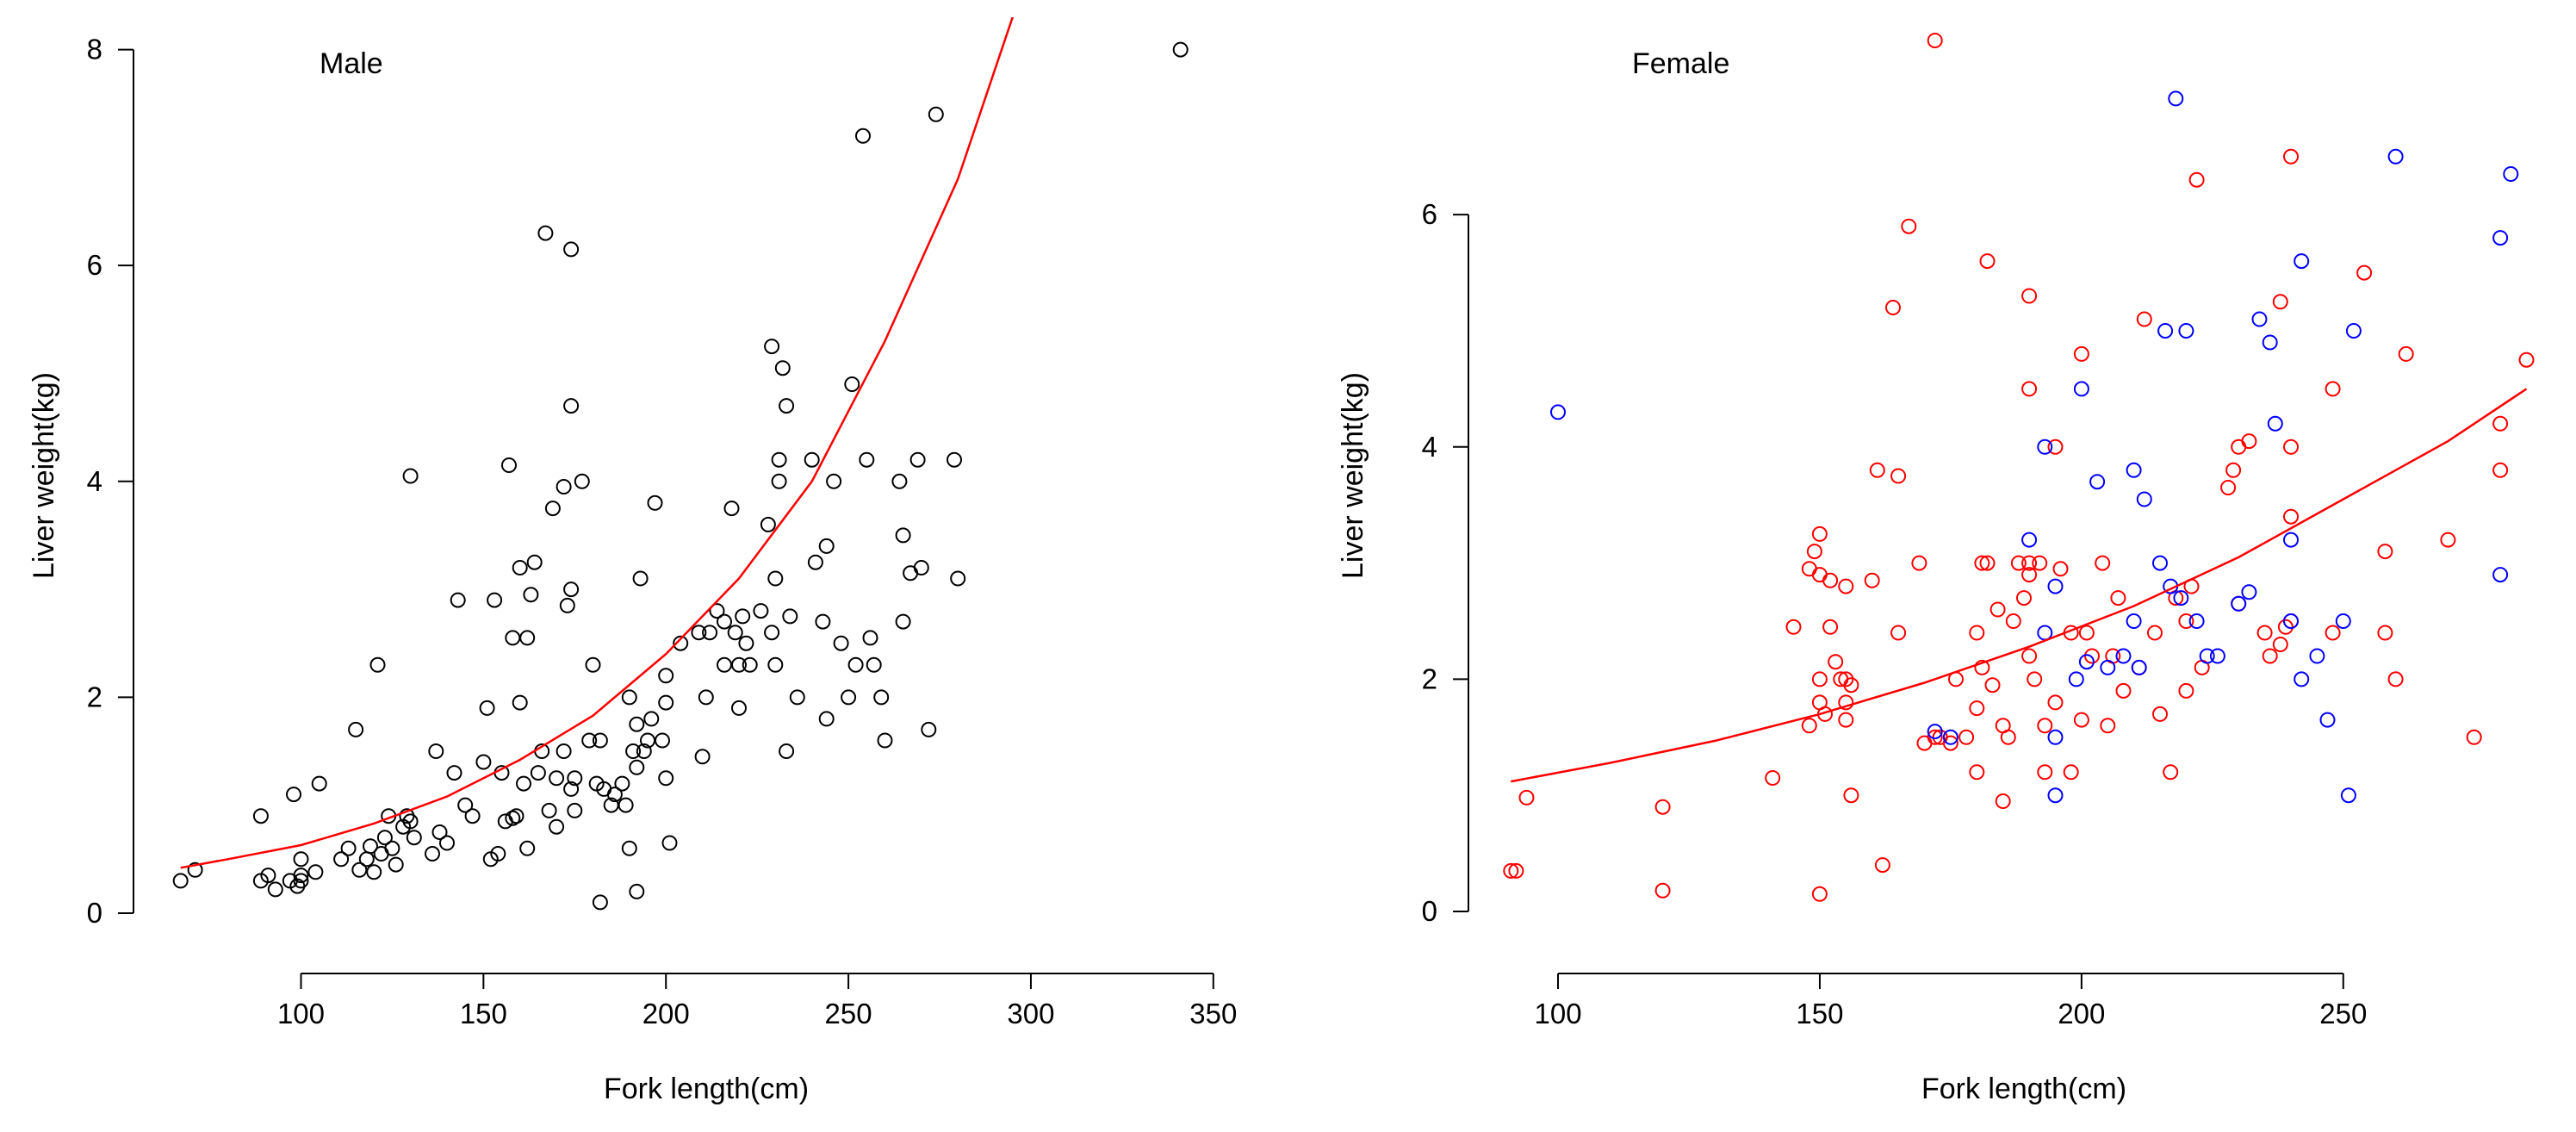 Image resolution: width=2576 pixels, height=1132 pixels. What do you see at coordinates (1030, 1013) in the screenshot?
I see `male-x-tick-label-300: 300` at bounding box center [1030, 1013].